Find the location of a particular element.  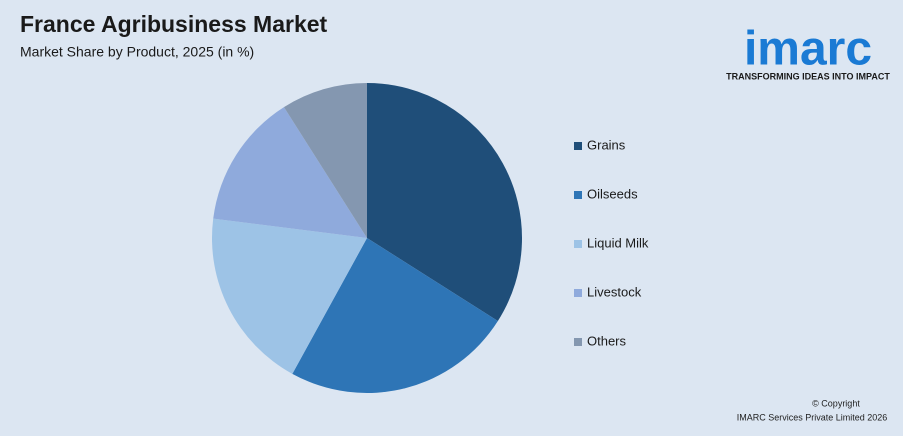

legend-label: Others is located at coordinates (607, 340).